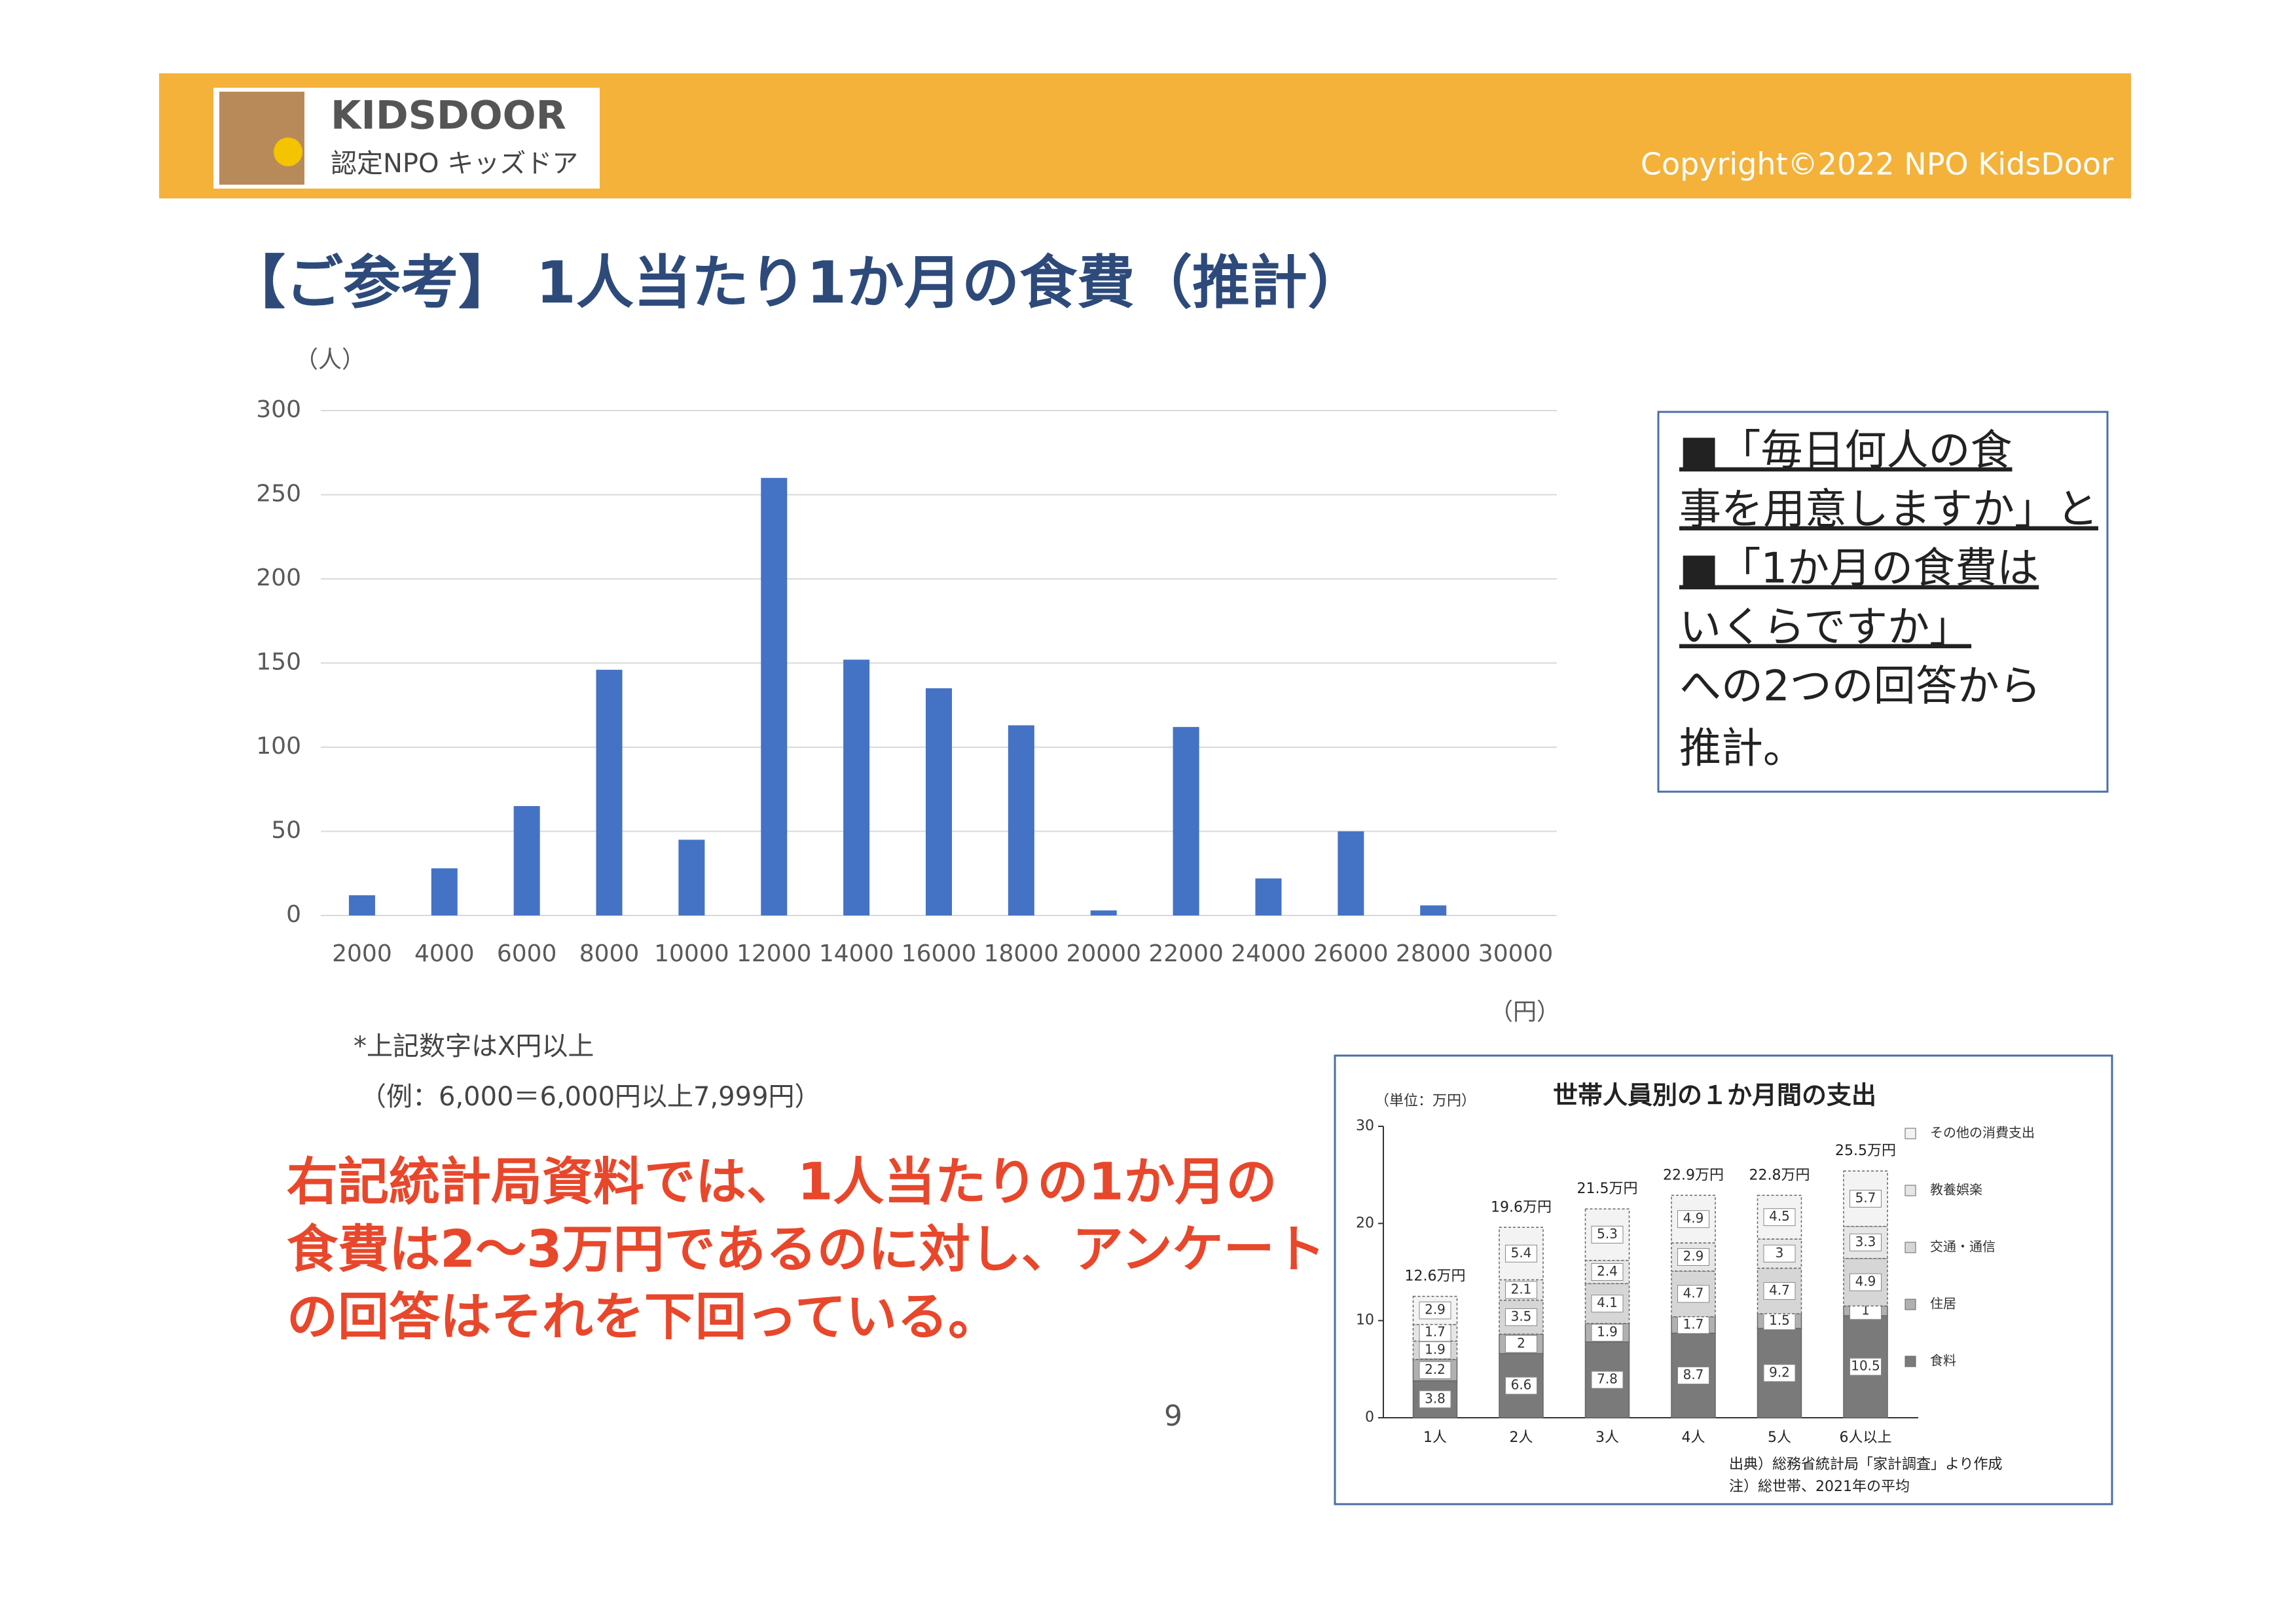 Image resolution: width=2296 pixels, height=1624 pixels. Describe the element at coordinates (1723, 1279) in the screenshot. I see `chart2-box` at that location.